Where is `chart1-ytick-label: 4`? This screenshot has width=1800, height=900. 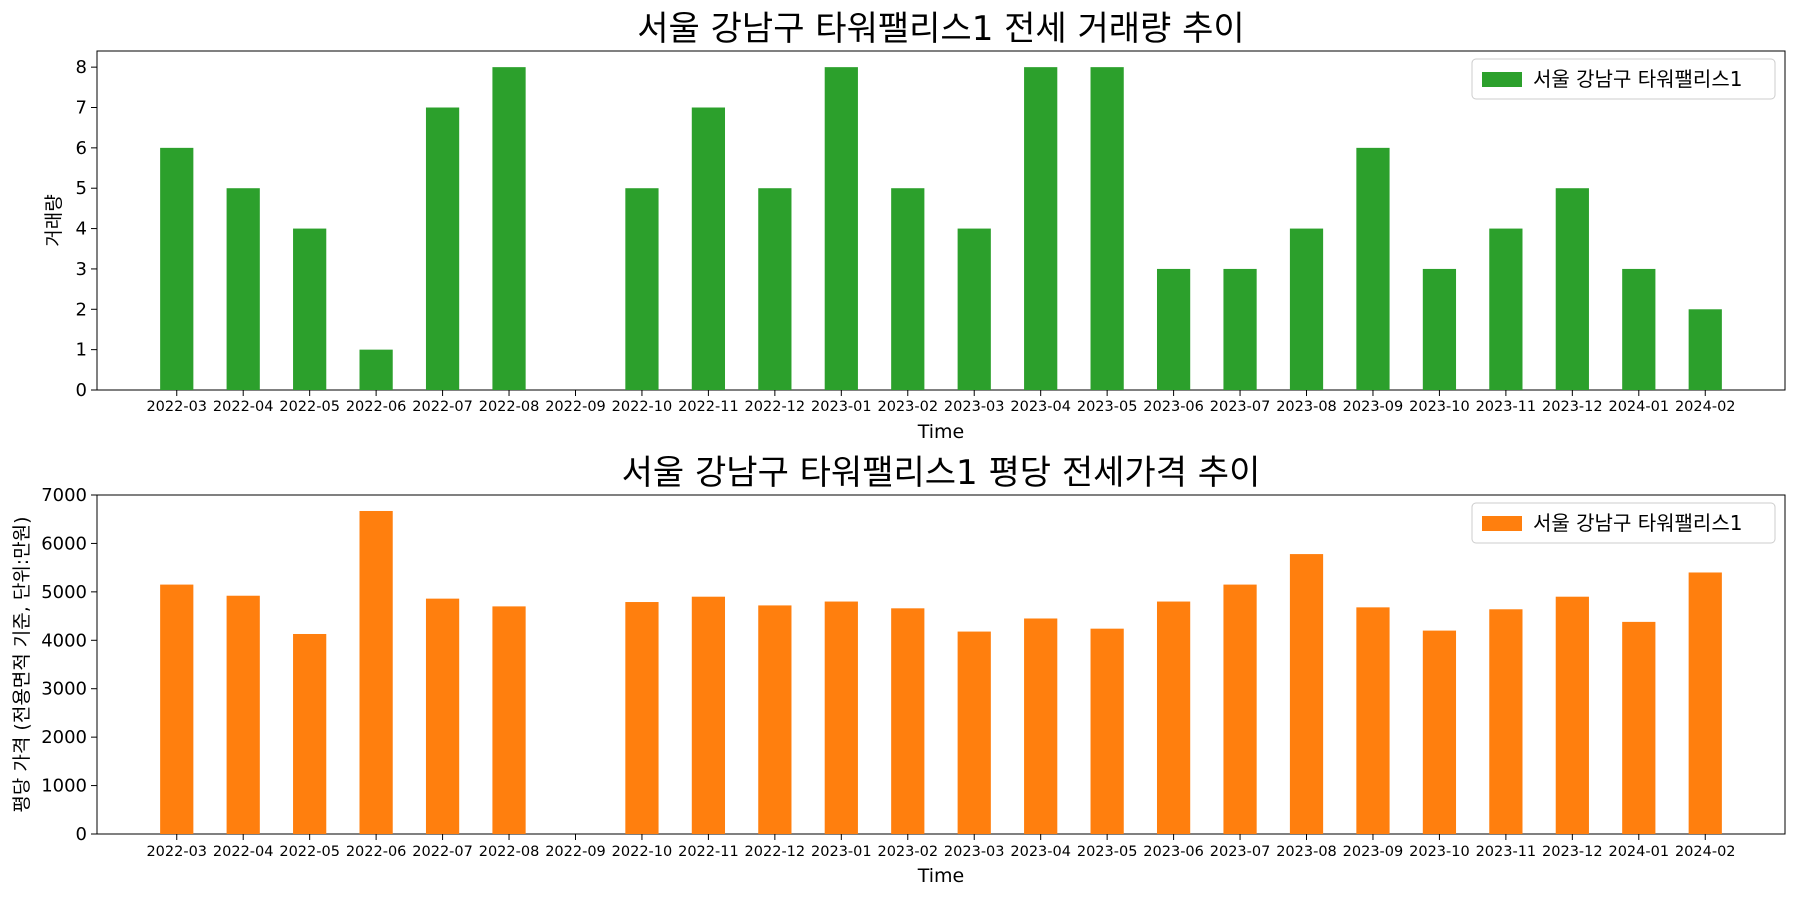
chart1-ytick-label: 4 is located at coordinates (81, 229).